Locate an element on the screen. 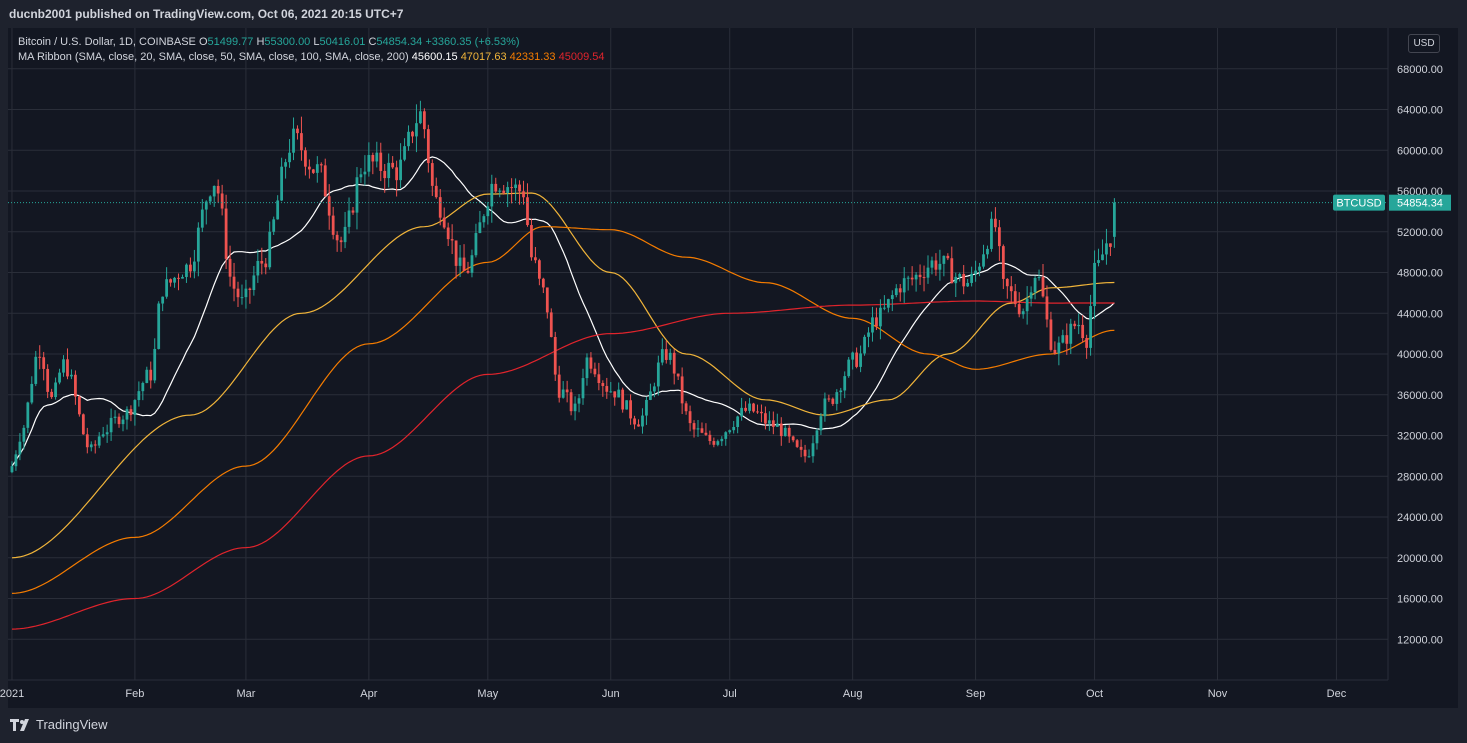  high-value: 55300.00 is located at coordinates (287, 42).